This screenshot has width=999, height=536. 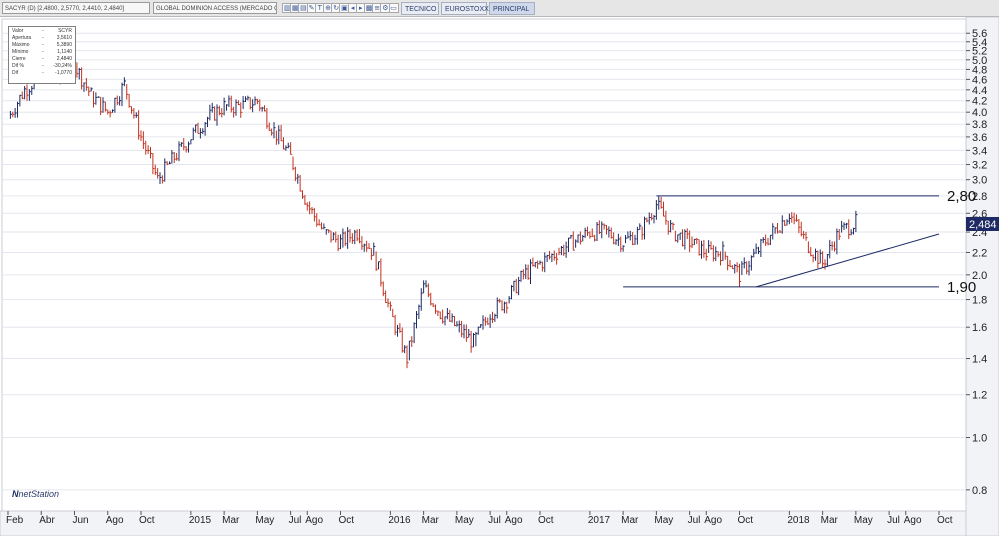 I want to click on info-row: Valor - SCYR, so click(x=42, y=31).